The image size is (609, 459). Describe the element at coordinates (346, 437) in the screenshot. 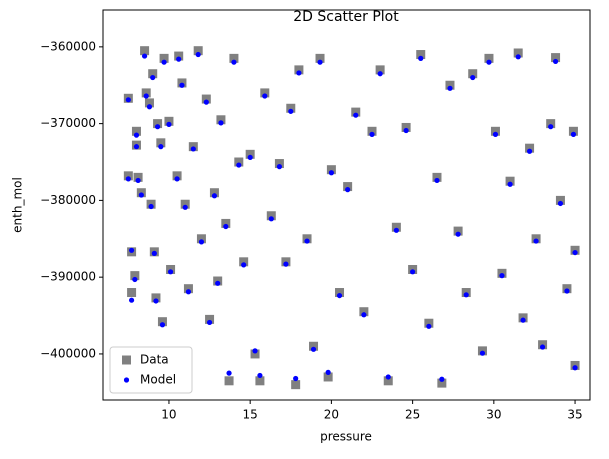

I see `x-axis-label: pressure` at that location.